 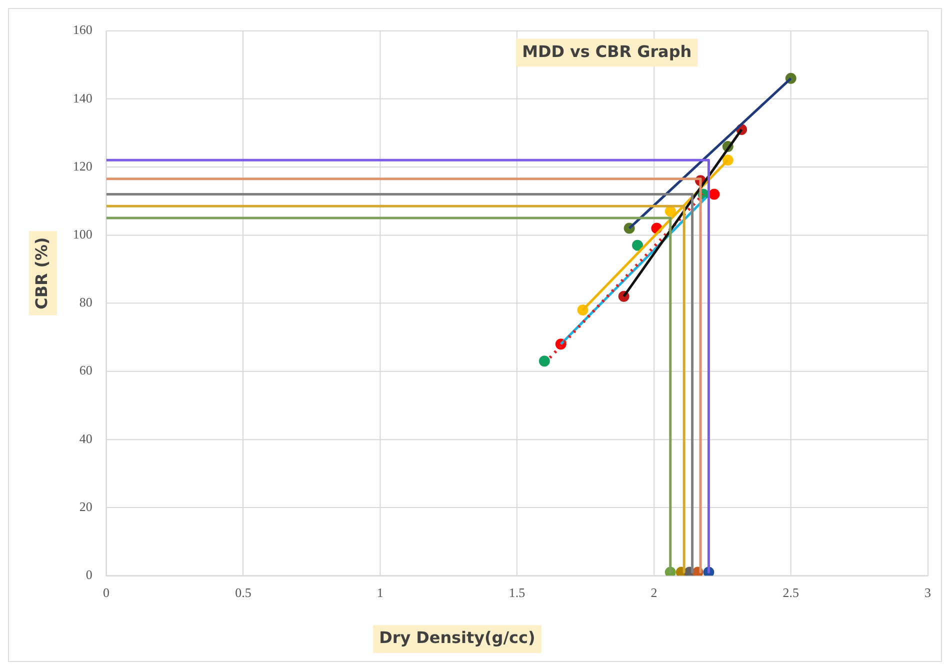 What do you see at coordinates (85, 438) in the screenshot?
I see `y-tick-label: 40` at bounding box center [85, 438].